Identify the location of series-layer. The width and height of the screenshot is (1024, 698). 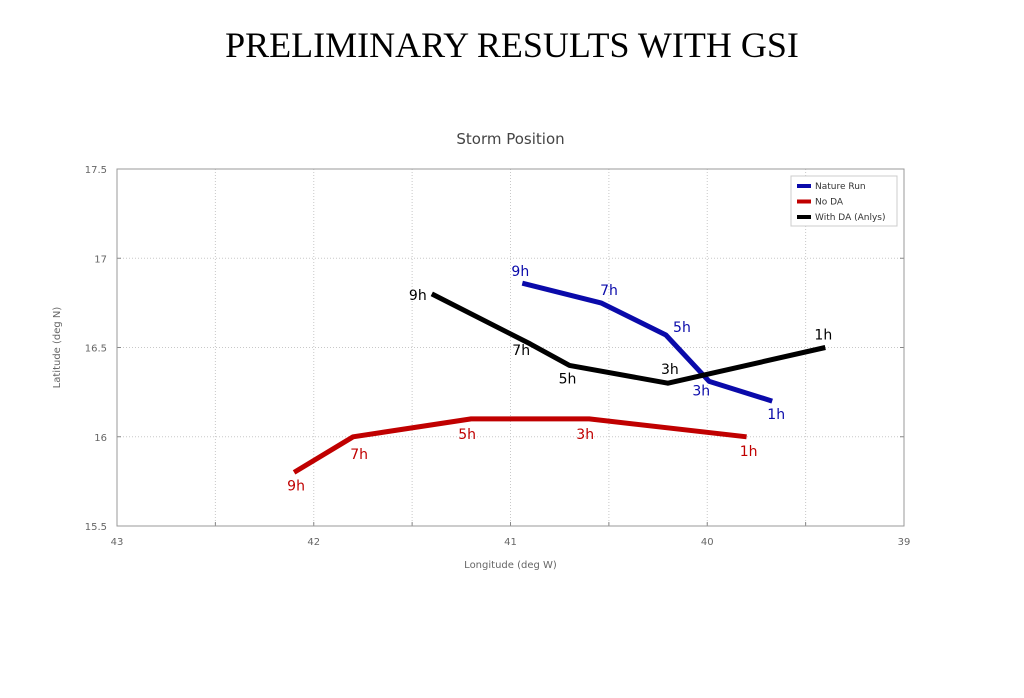
(559, 377).